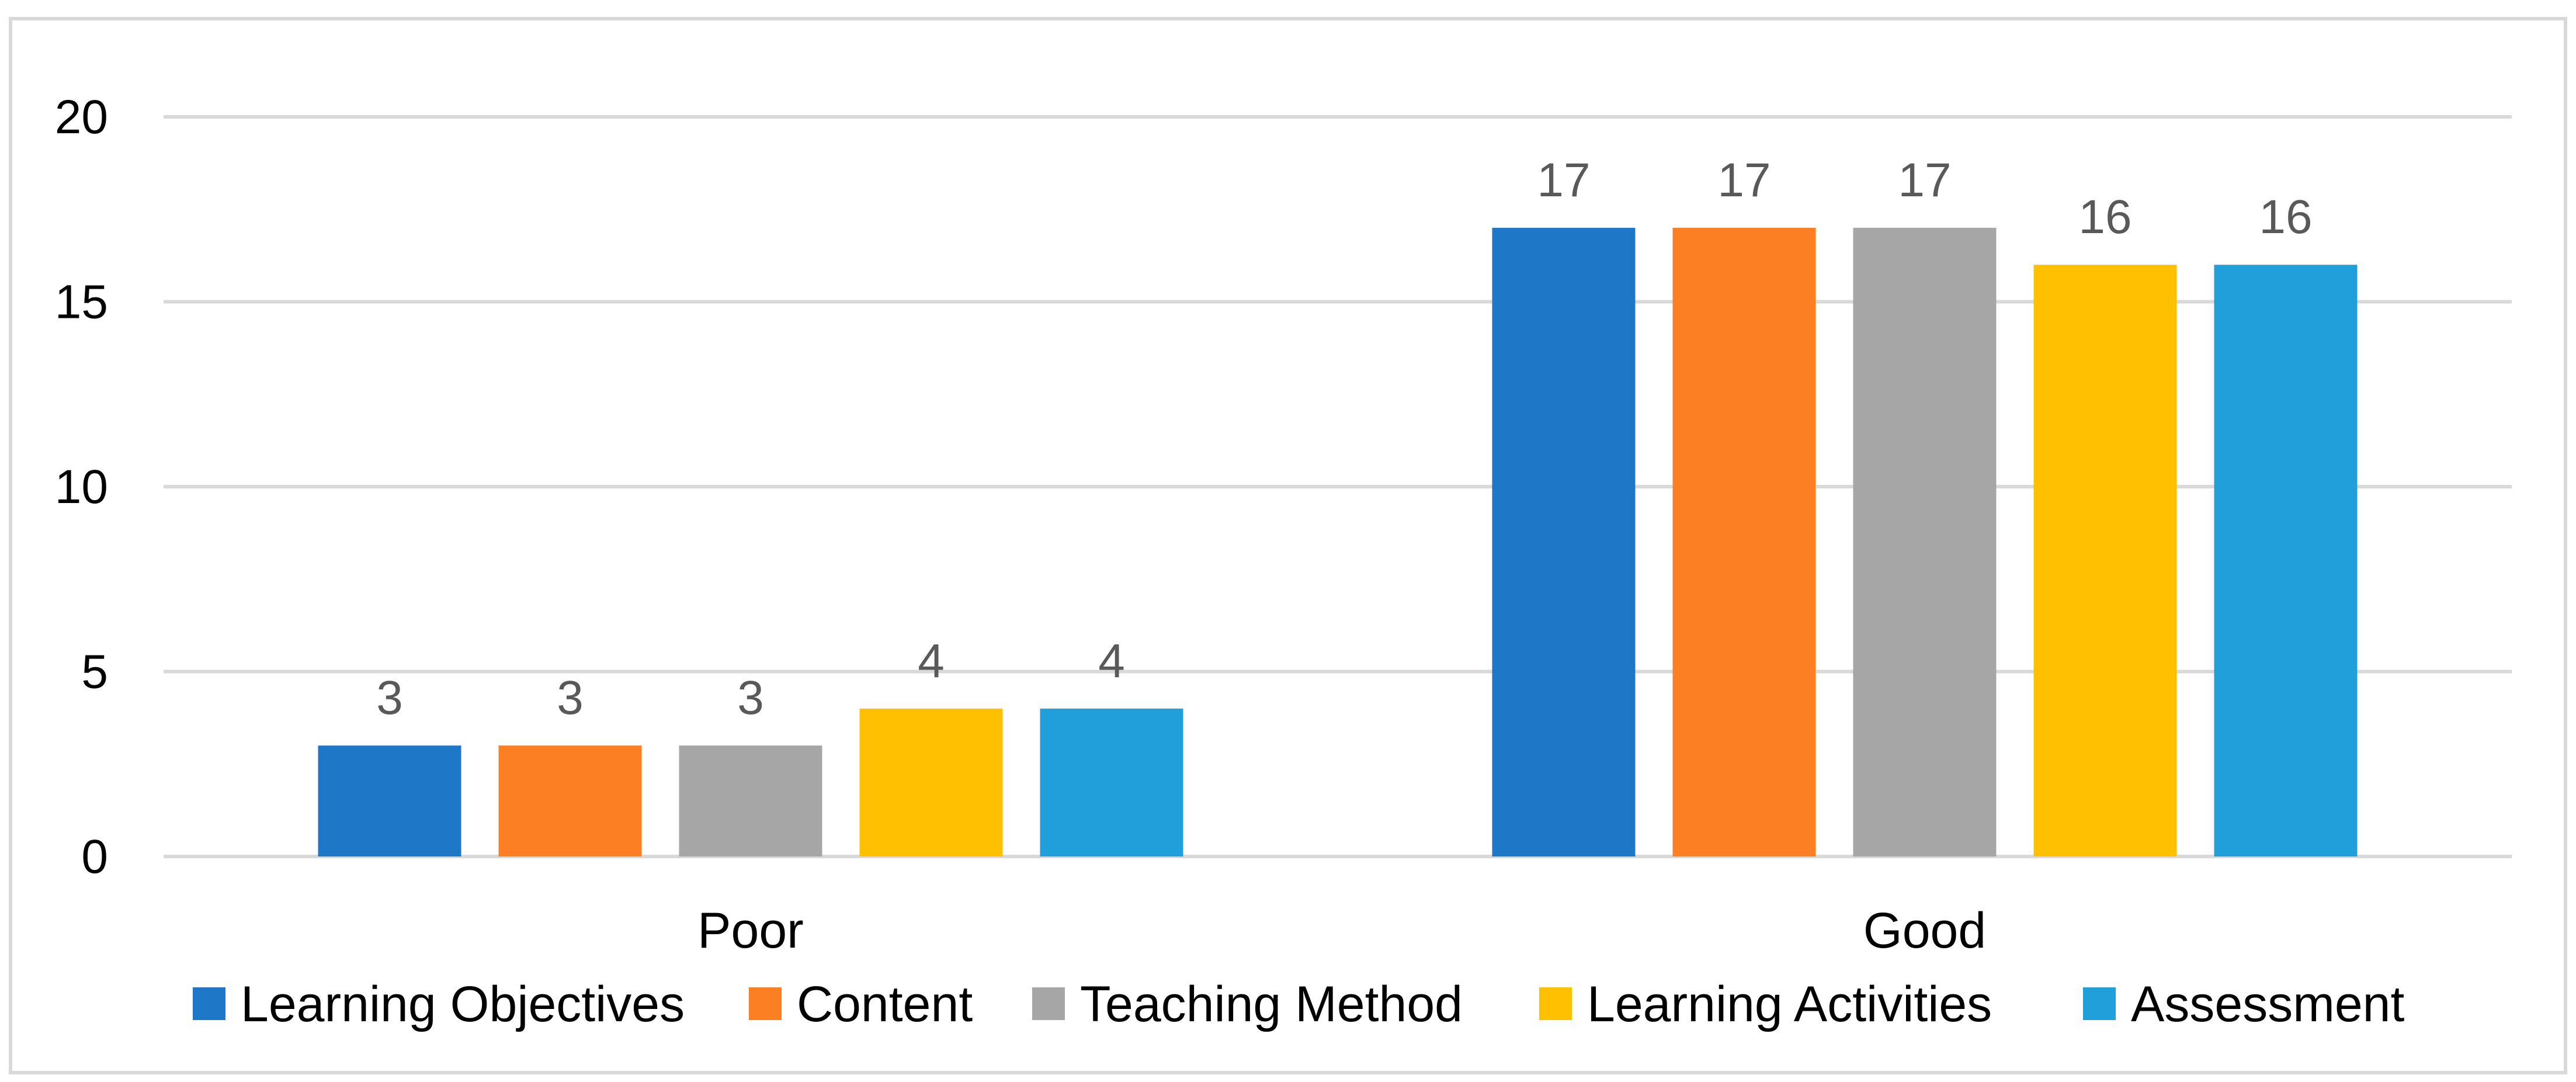 This screenshot has width=2576, height=1082. Describe the element at coordinates (94, 856) in the screenshot. I see `y-tick-label: 0` at that location.